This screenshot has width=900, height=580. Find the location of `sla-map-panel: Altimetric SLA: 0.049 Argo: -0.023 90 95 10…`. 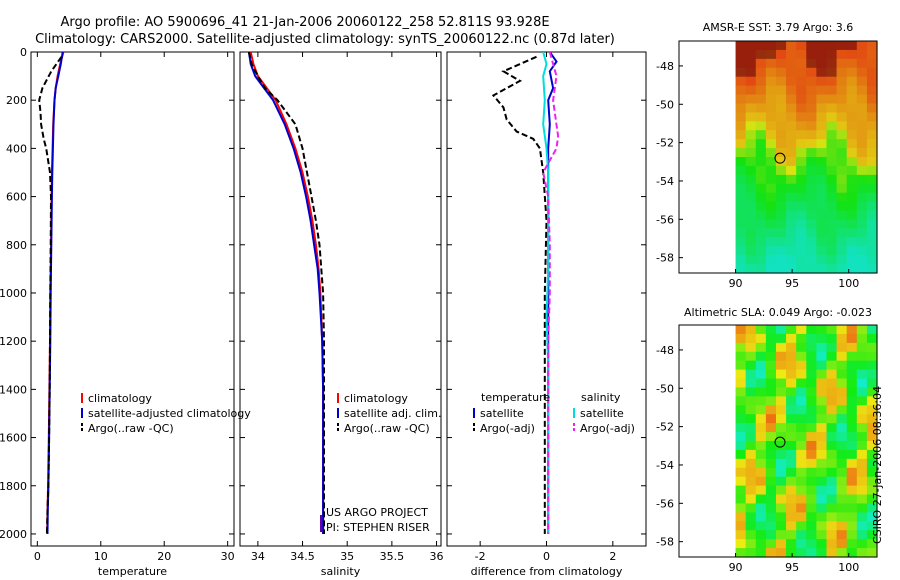

sla-map-panel: Altimetric SLA: 0.049 Argo: -0.023 90 95 10… is located at coordinates (767, 440).